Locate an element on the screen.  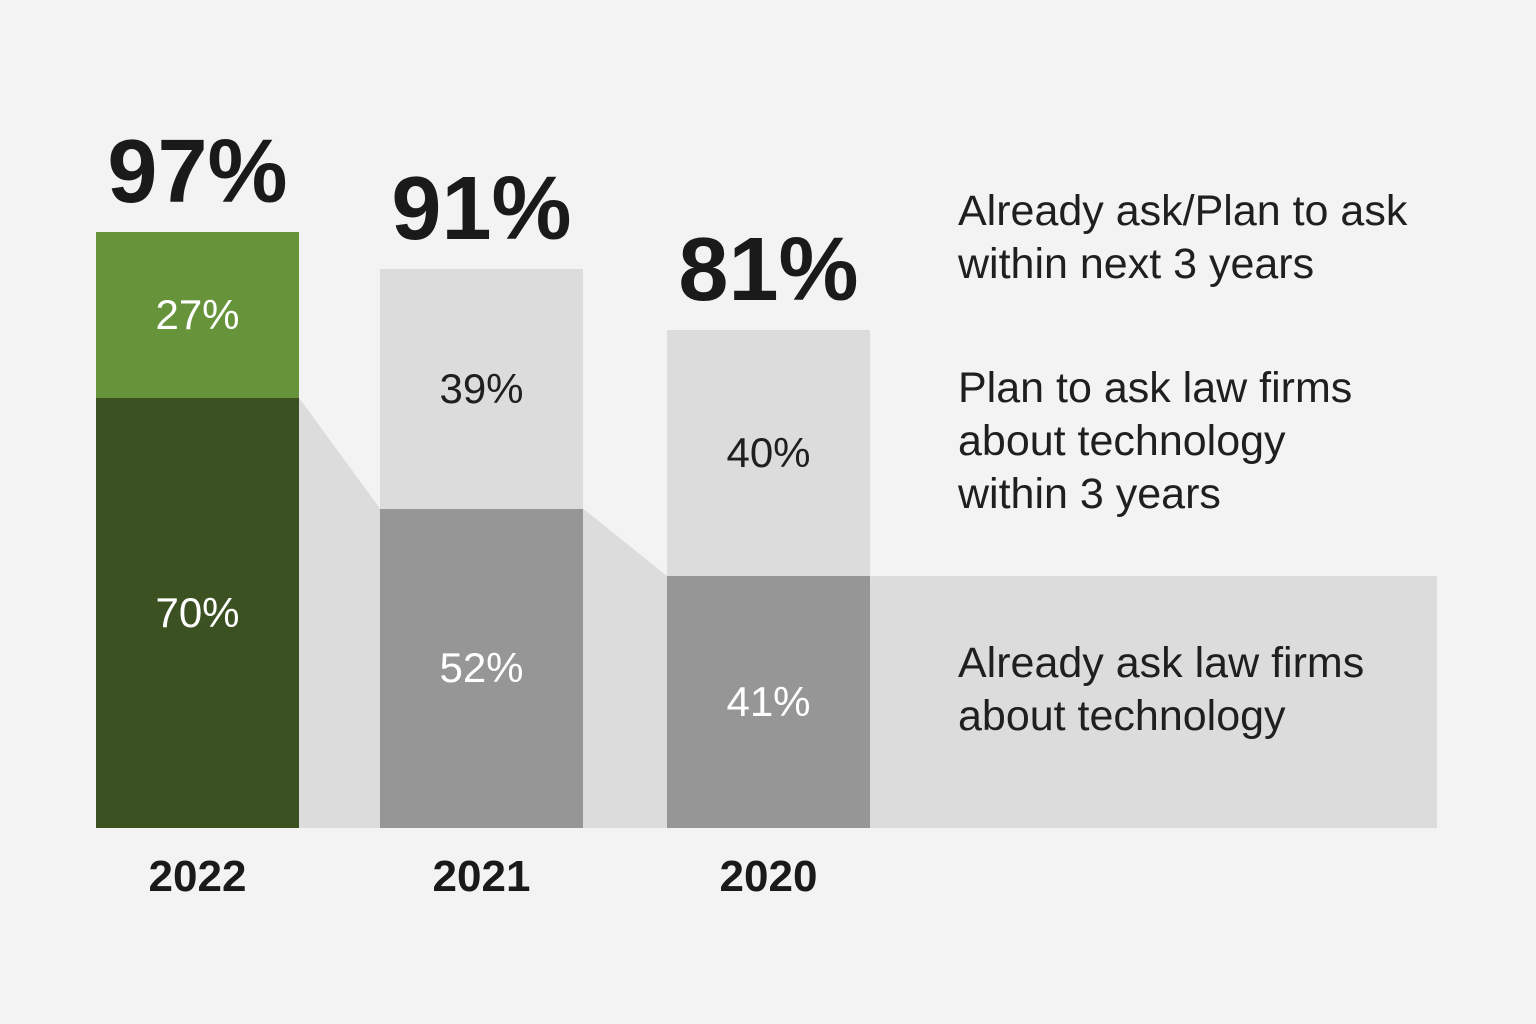
segment-plan-2022: 27% is located at coordinates (197, 315).